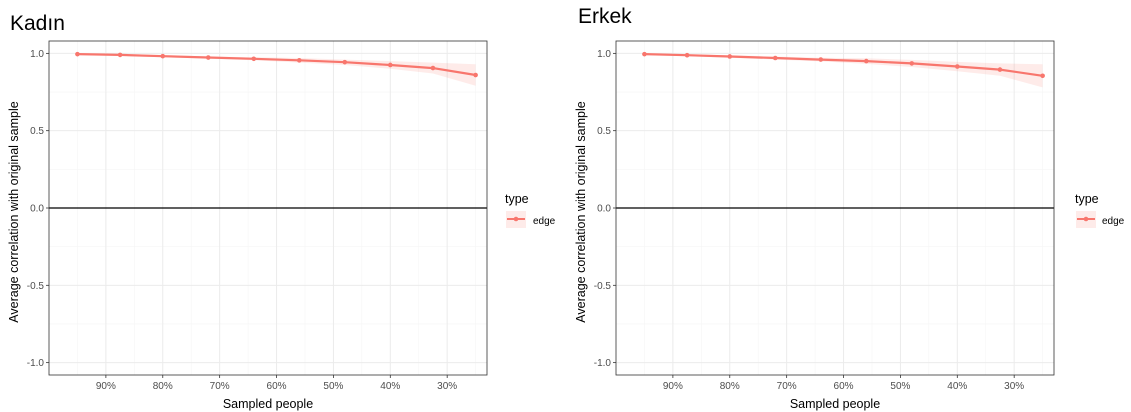  What do you see at coordinates (37, 23) in the screenshot?
I see `panel-title: Kadın` at bounding box center [37, 23].